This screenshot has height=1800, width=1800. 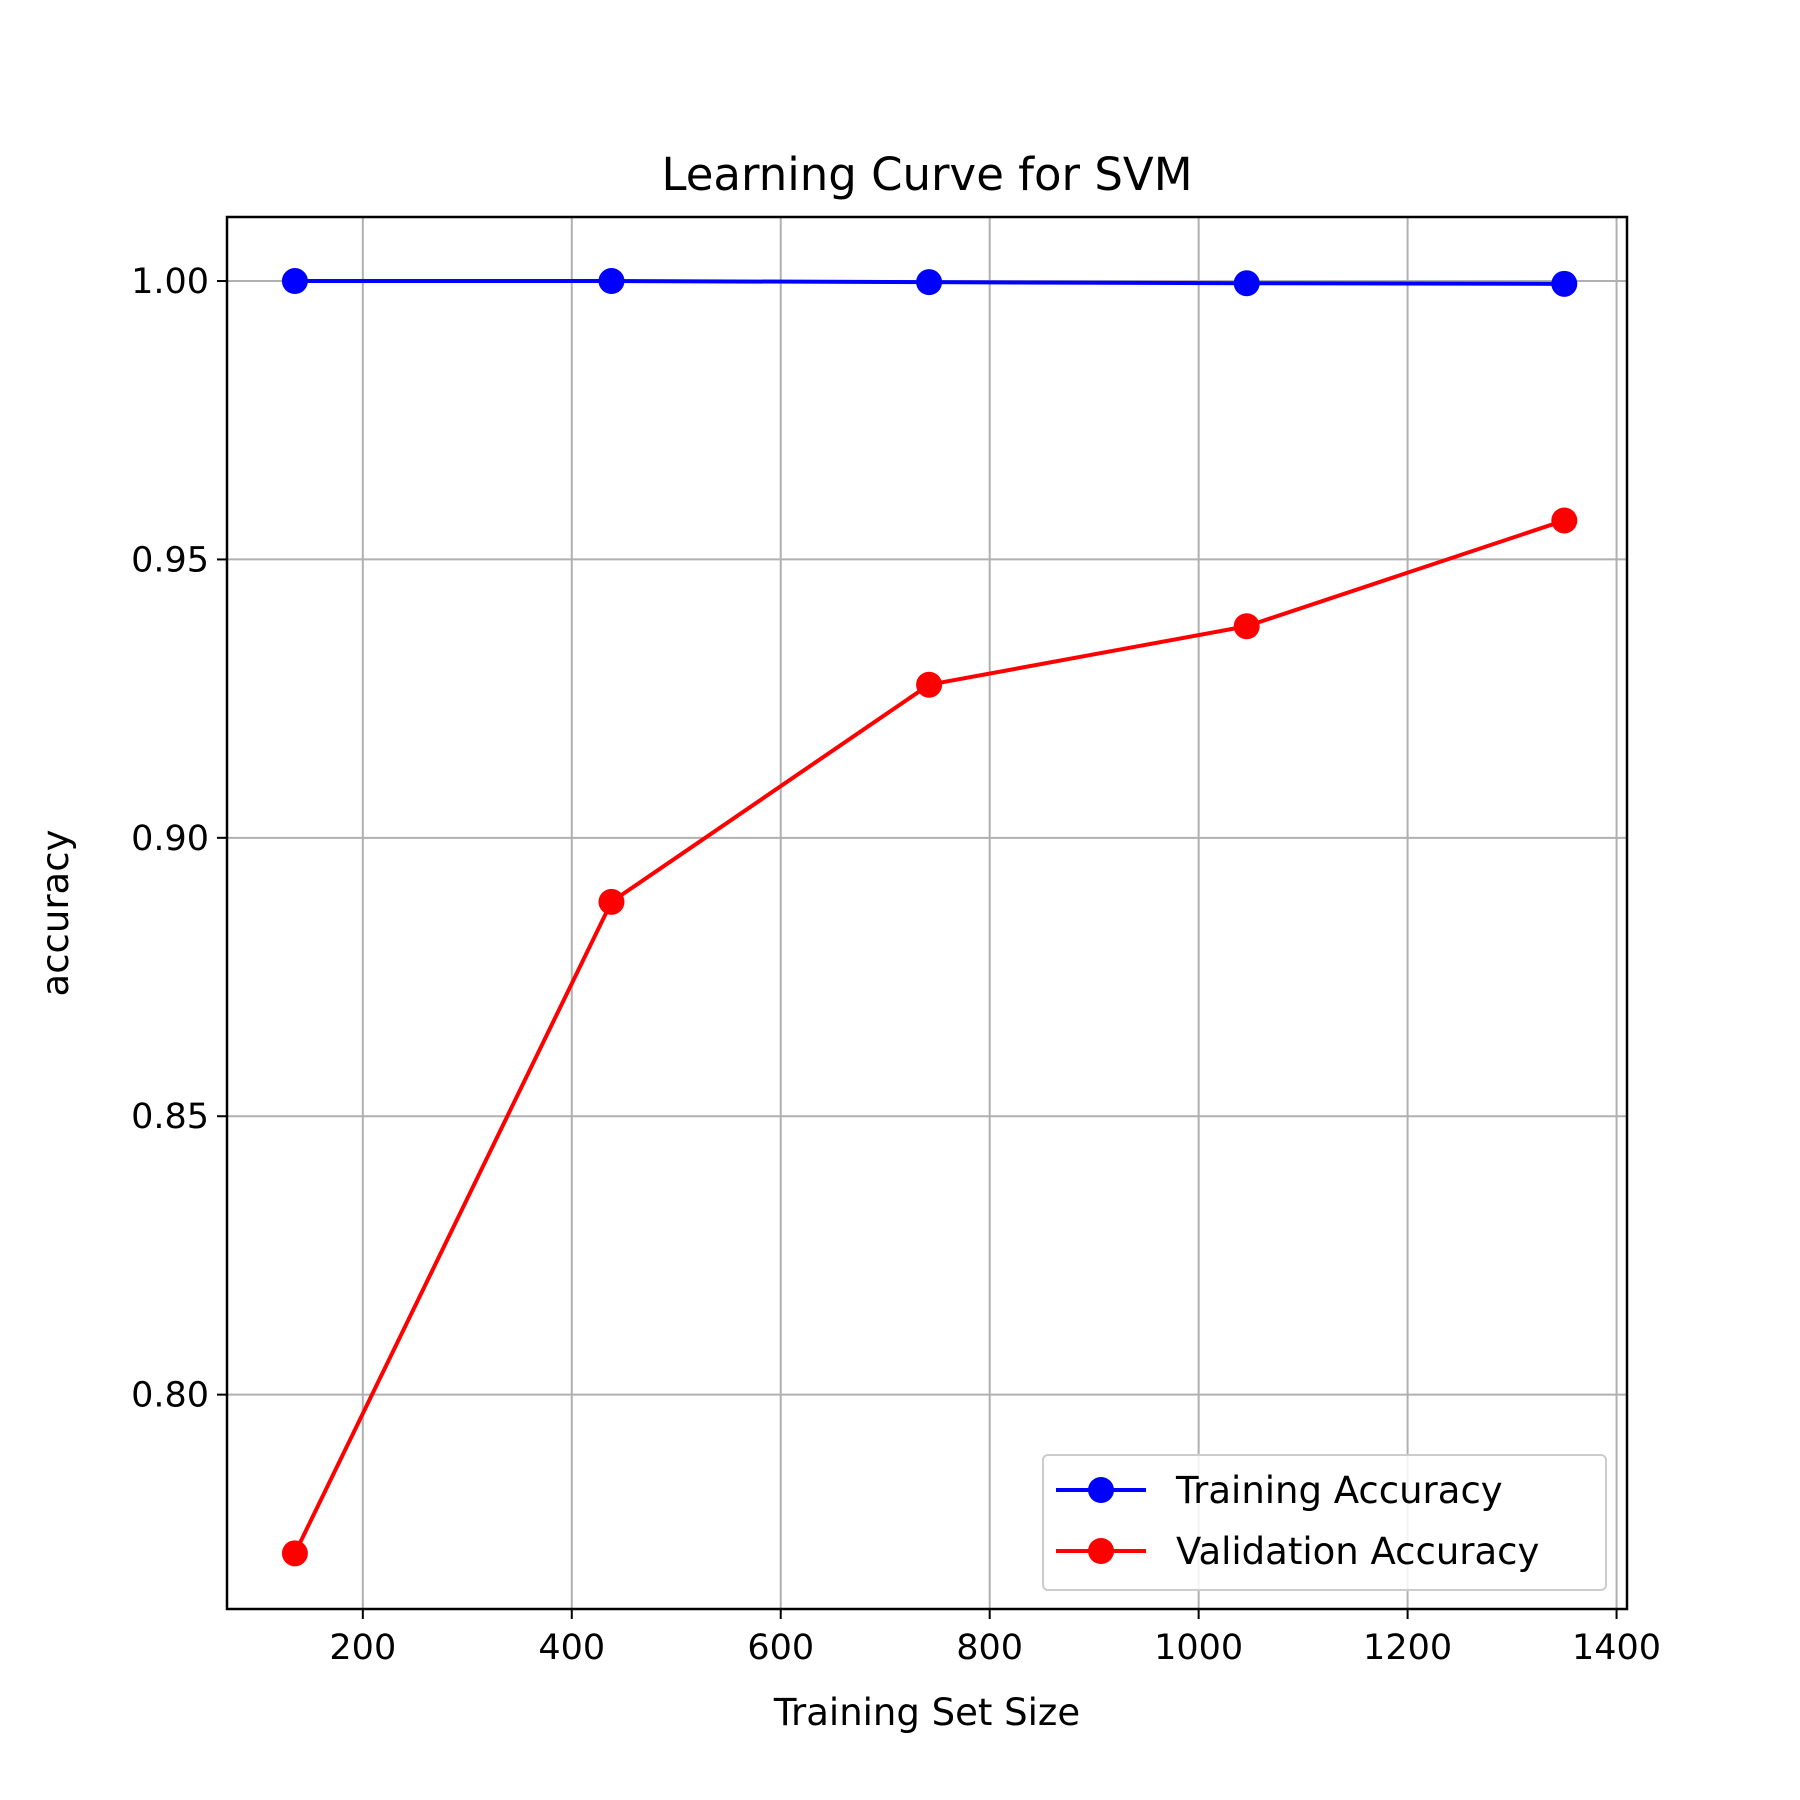 What do you see at coordinates (1198, 1648) in the screenshot?
I see `x-tick-label: 1000` at bounding box center [1198, 1648].